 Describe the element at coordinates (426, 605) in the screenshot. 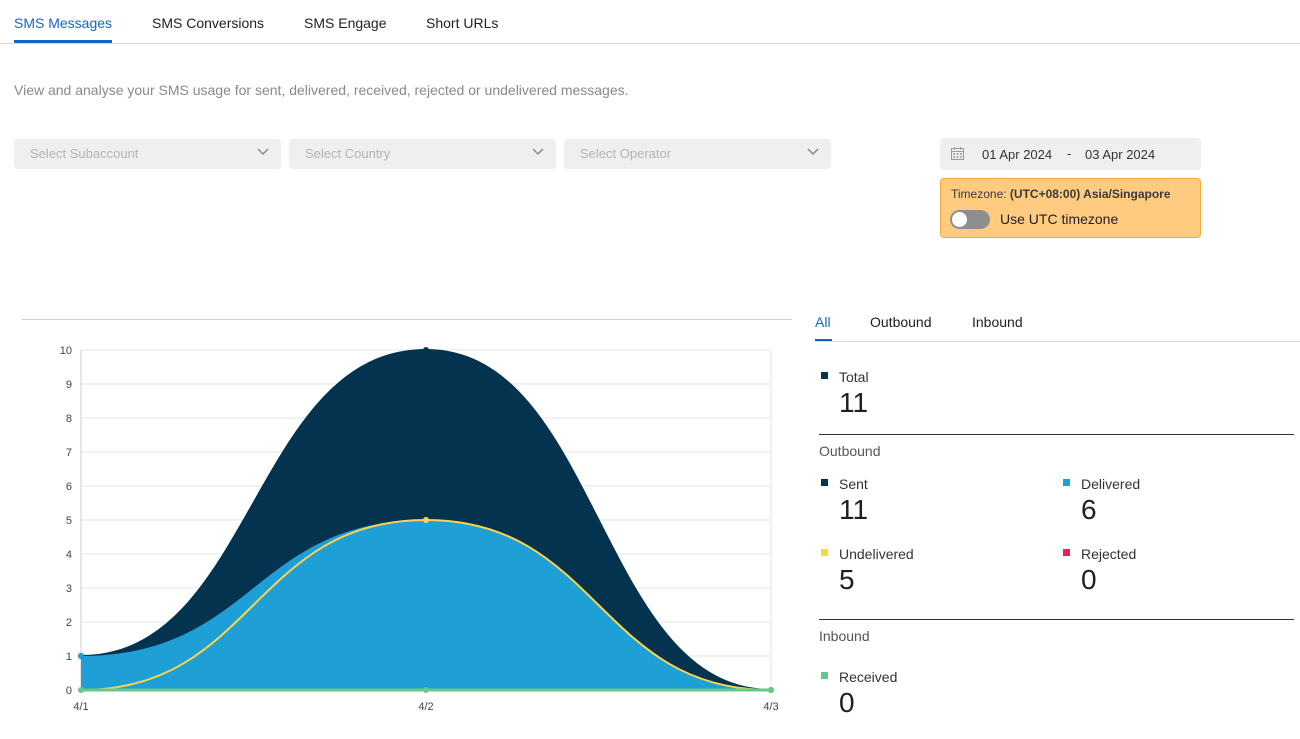

I see `series-area-delivered` at that location.